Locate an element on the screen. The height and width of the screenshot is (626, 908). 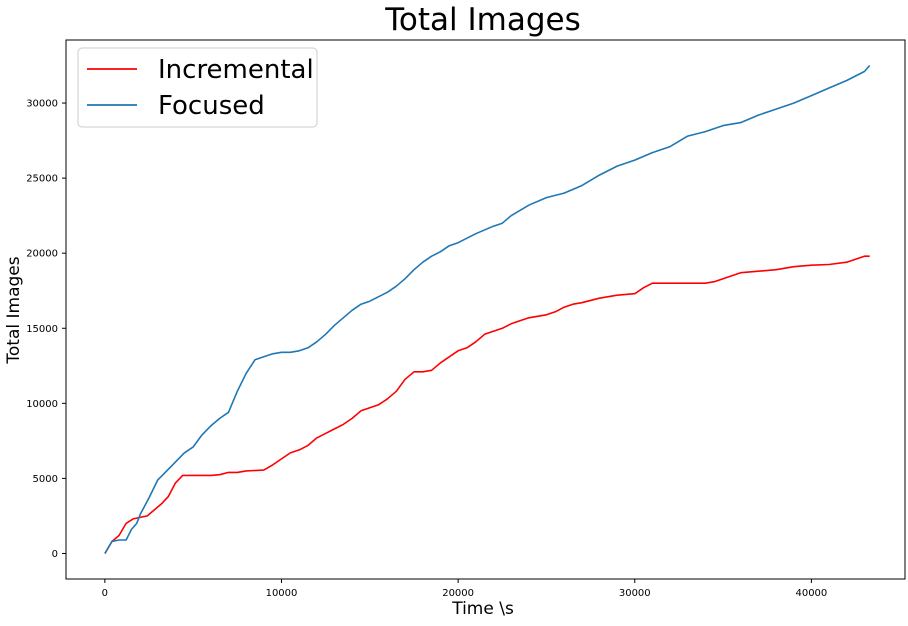
x-tick-label: 40000 is located at coordinates (811, 593).